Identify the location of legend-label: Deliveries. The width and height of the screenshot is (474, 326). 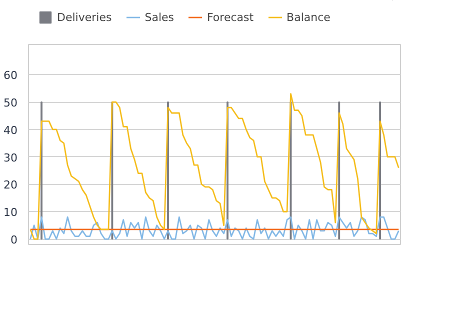
(84, 17).